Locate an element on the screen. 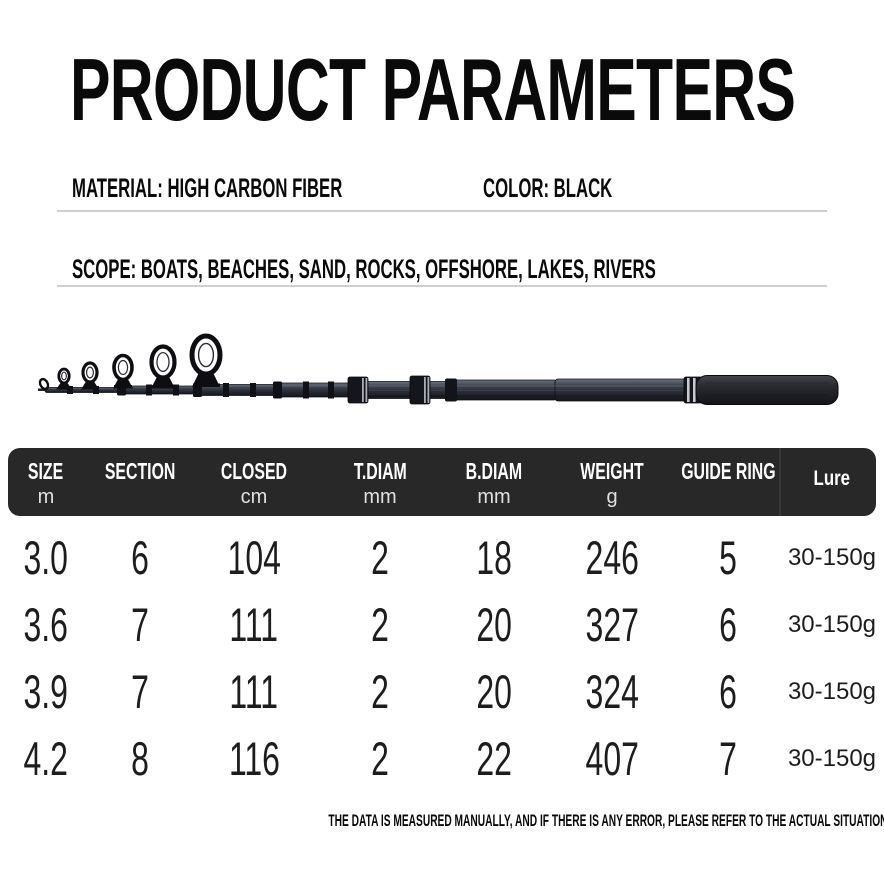 The width and height of the screenshot is (884, 884). material-label: MATERIAL: HIGH CARBON FIBER is located at coordinates (207, 188).